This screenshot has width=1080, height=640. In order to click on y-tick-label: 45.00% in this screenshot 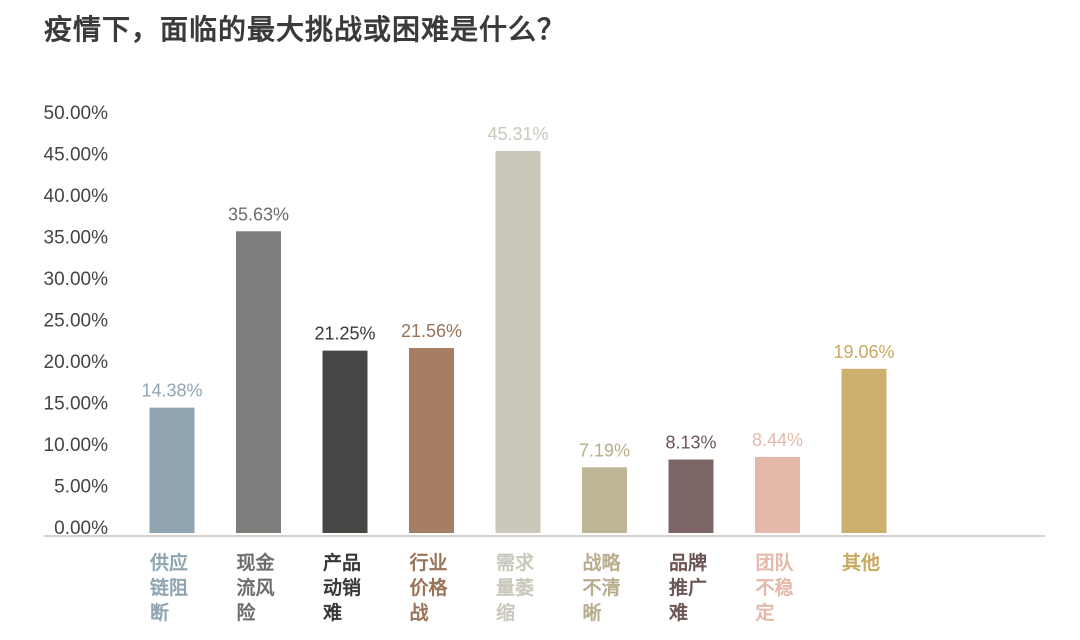, I will do `click(76, 155)`.